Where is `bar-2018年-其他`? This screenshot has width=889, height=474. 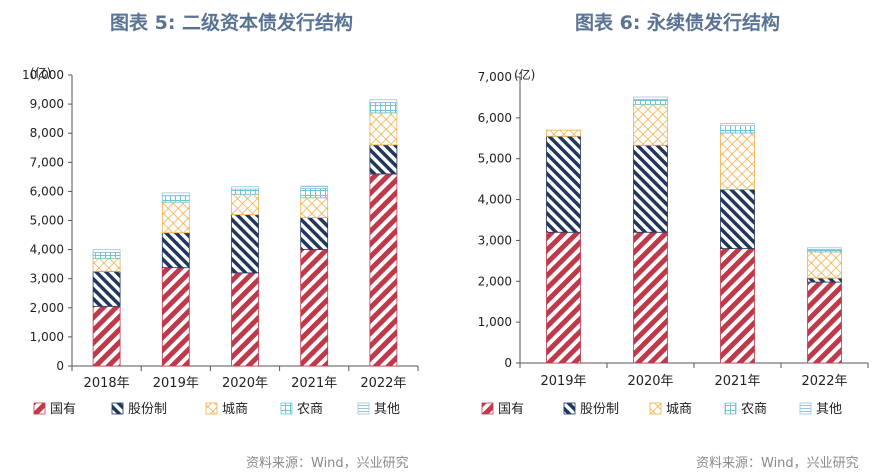 bar-2018年-其他 is located at coordinates (106, 251).